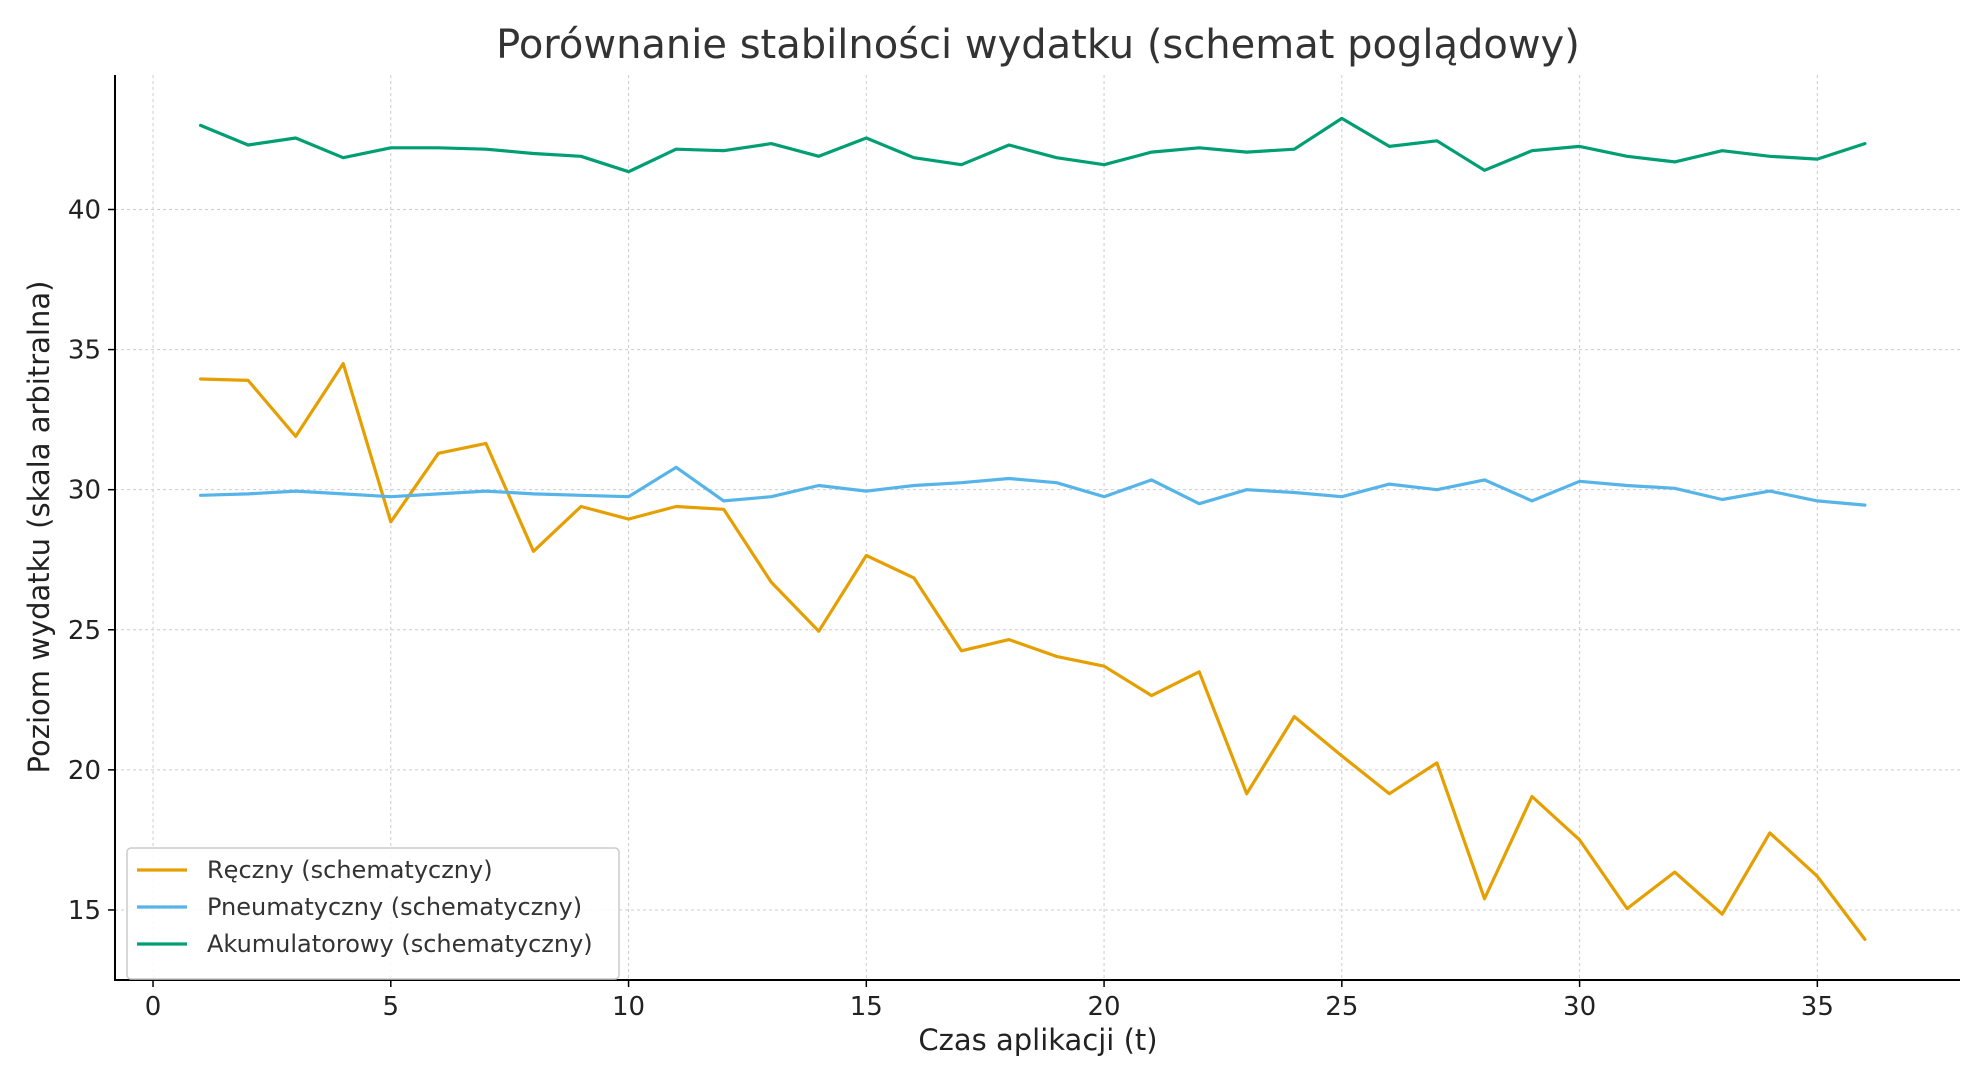 The width and height of the screenshot is (1980, 1084). What do you see at coordinates (153, 1007) in the screenshot?
I see `x-tick-label: 0` at bounding box center [153, 1007].